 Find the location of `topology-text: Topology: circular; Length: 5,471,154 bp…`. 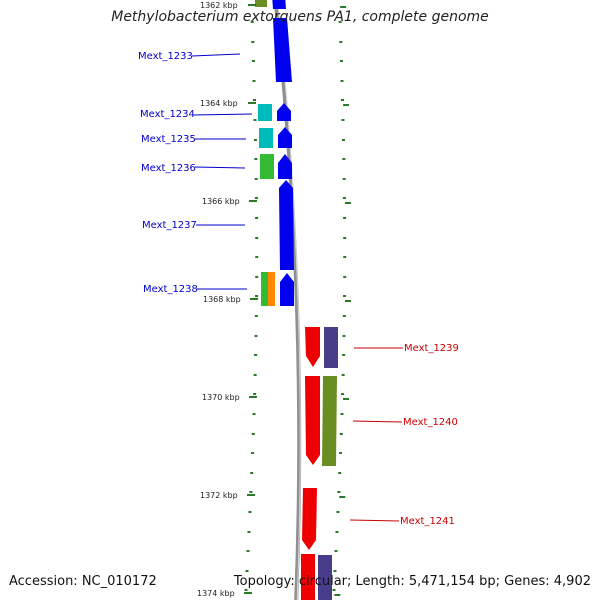

topology-text: Topology: circular; Length: 5,471,154 bp… is located at coordinates (412, 581).